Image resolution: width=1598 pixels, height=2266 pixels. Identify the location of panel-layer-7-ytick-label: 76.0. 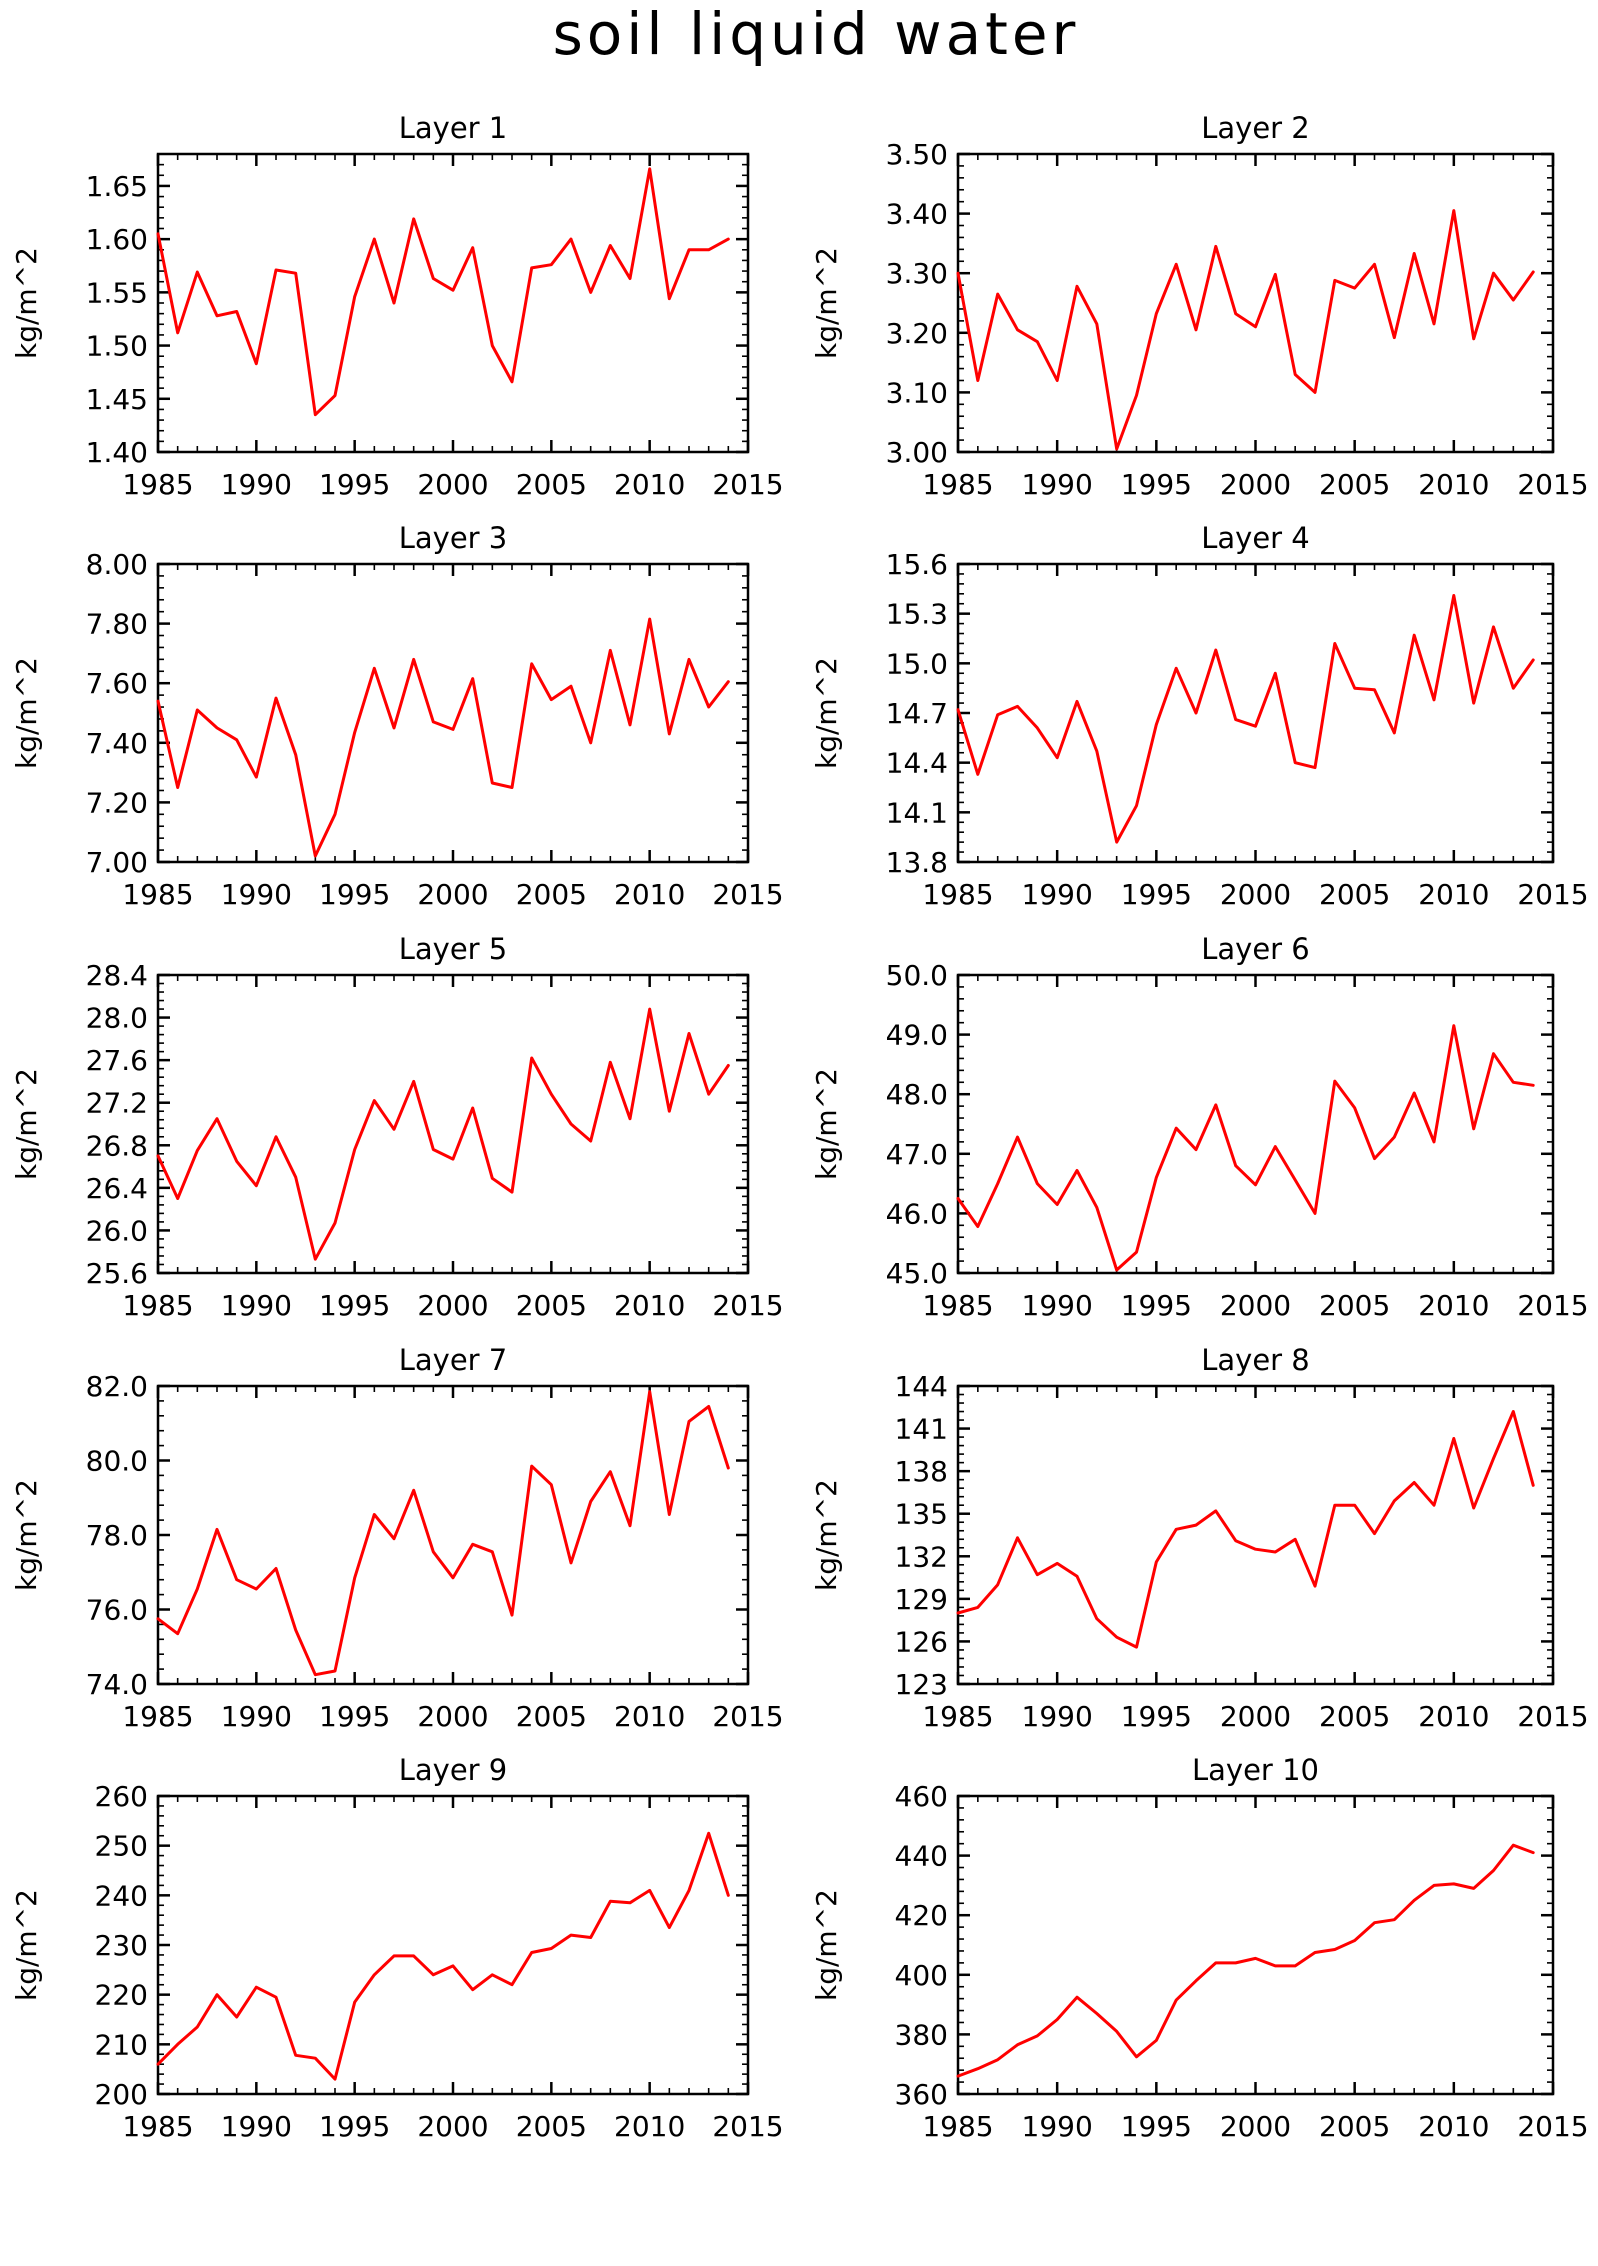
(117, 1610).